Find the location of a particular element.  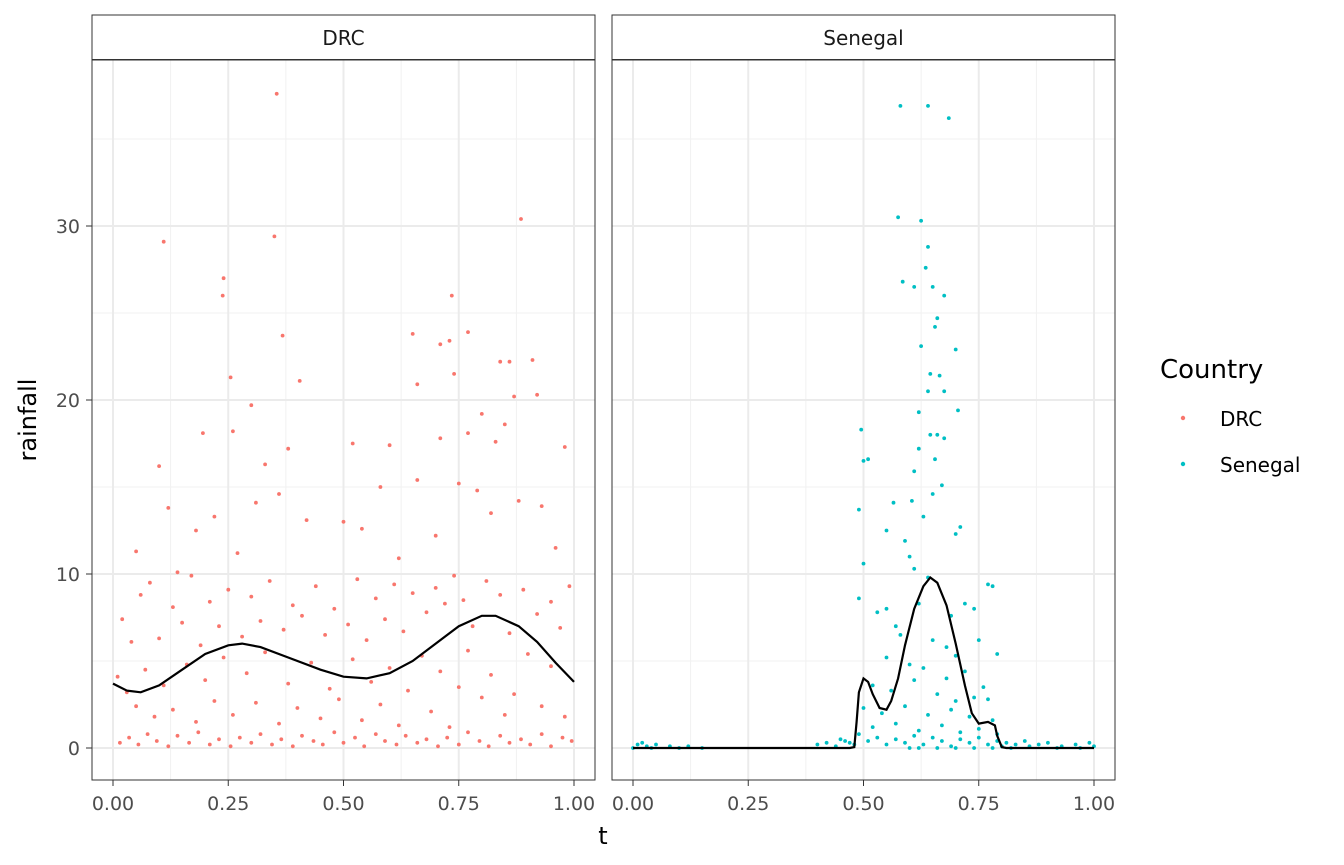

legend-key-drc is located at coordinates (1183, 418).